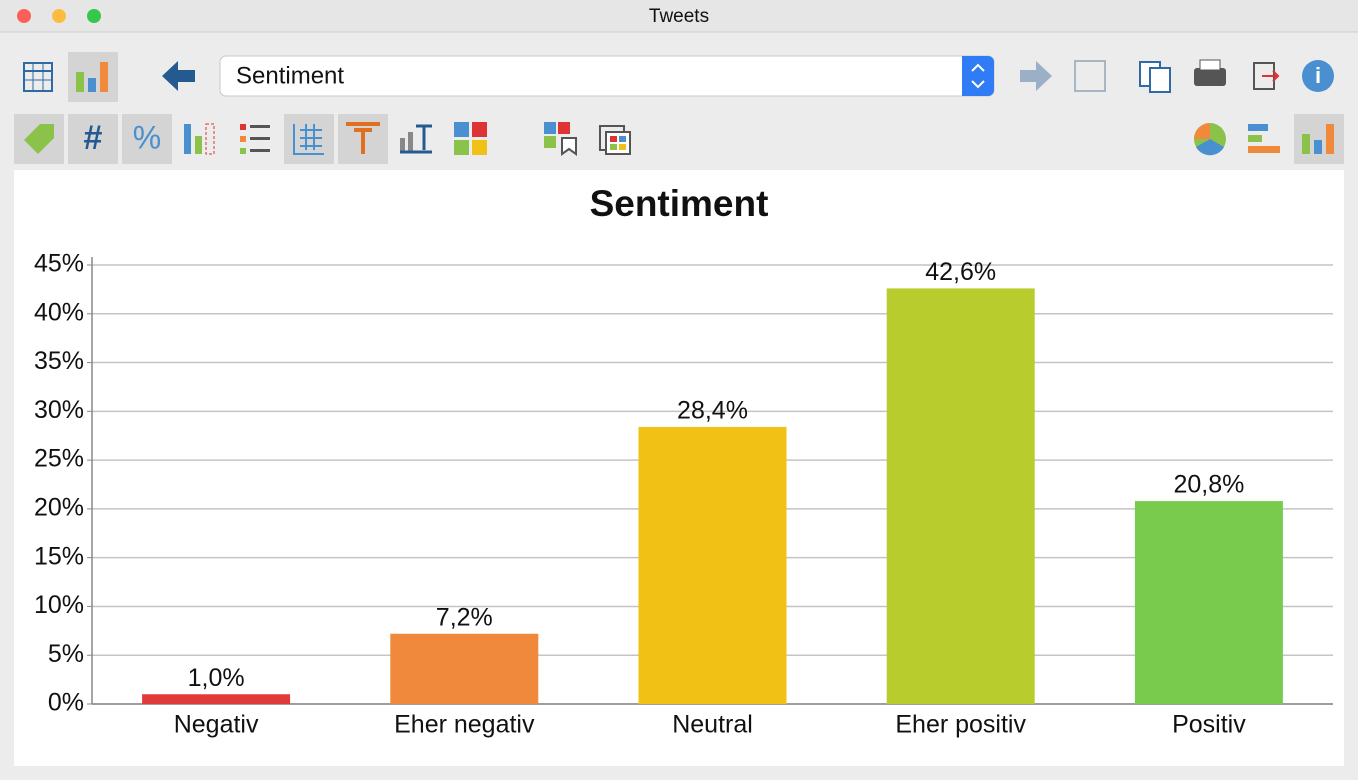  Describe the element at coordinates (679, 203) in the screenshot. I see `chart-title: Sentiment` at that location.